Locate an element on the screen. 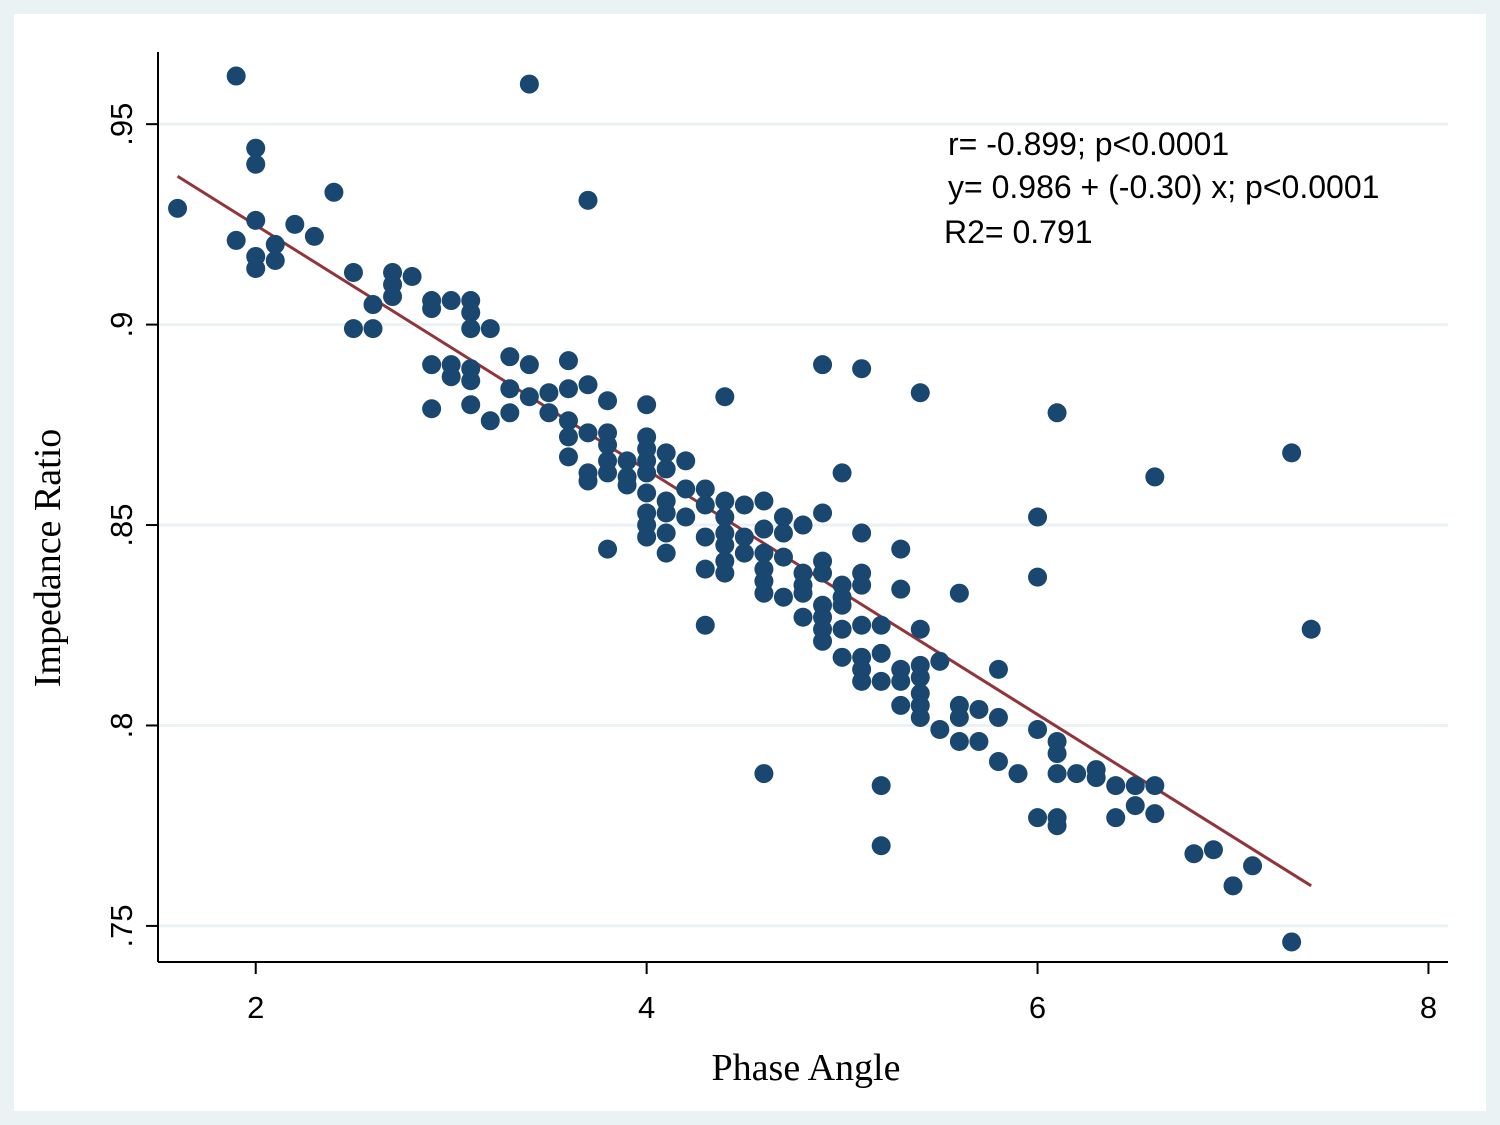 The height and width of the screenshot is (1125, 1500). y-tick-label-1: .8 is located at coordinates (121, 726).